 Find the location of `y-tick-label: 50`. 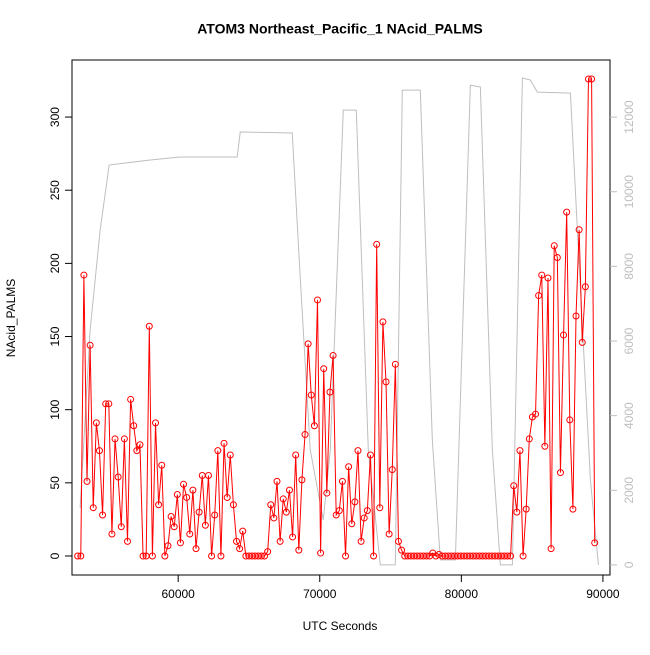

y-tick-label: 50 is located at coordinates (55, 483).